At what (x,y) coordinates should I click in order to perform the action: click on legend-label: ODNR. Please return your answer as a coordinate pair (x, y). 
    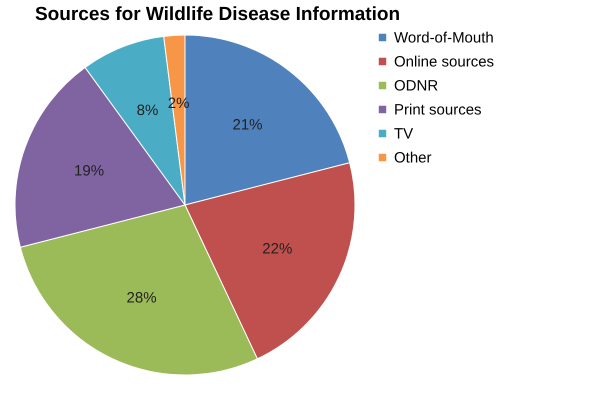
    Looking at the image, I should click on (416, 86).